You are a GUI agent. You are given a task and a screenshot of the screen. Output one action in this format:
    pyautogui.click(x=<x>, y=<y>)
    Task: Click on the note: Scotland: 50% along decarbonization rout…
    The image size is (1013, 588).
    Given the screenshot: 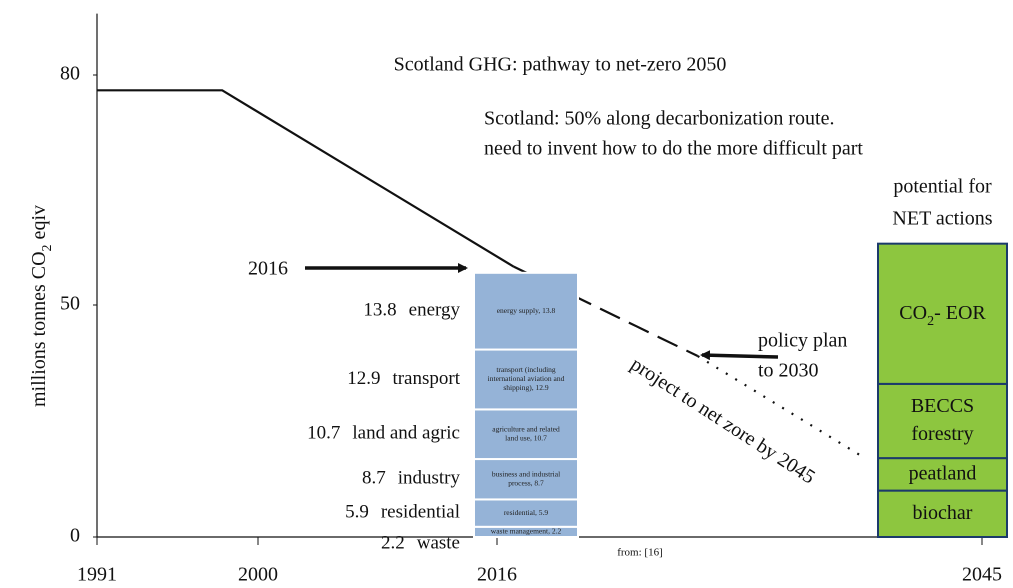 What is the action you would take?
    pyautogui.click(x=659, y=119)
    